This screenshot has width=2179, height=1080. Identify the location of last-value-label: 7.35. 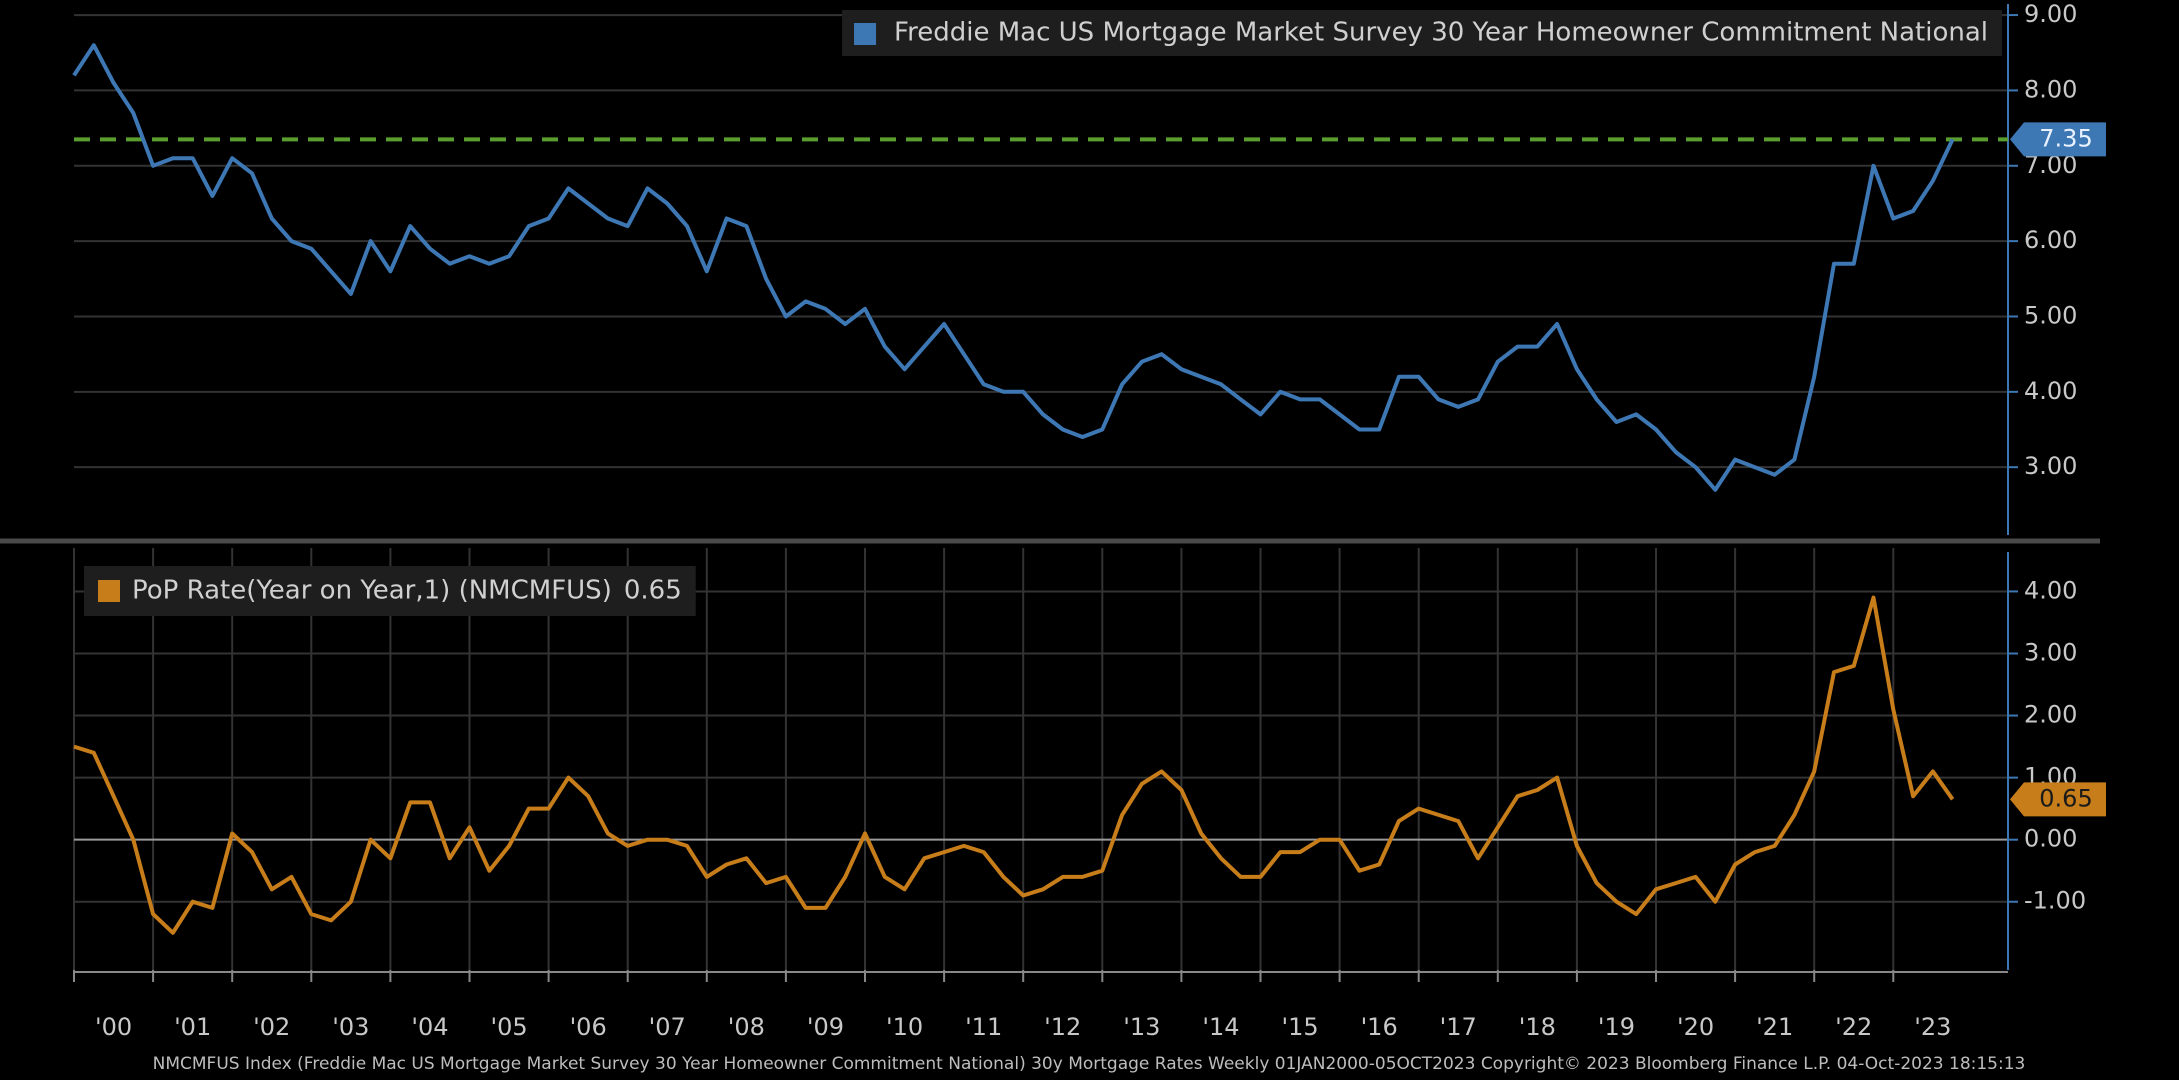
(2065, 138).